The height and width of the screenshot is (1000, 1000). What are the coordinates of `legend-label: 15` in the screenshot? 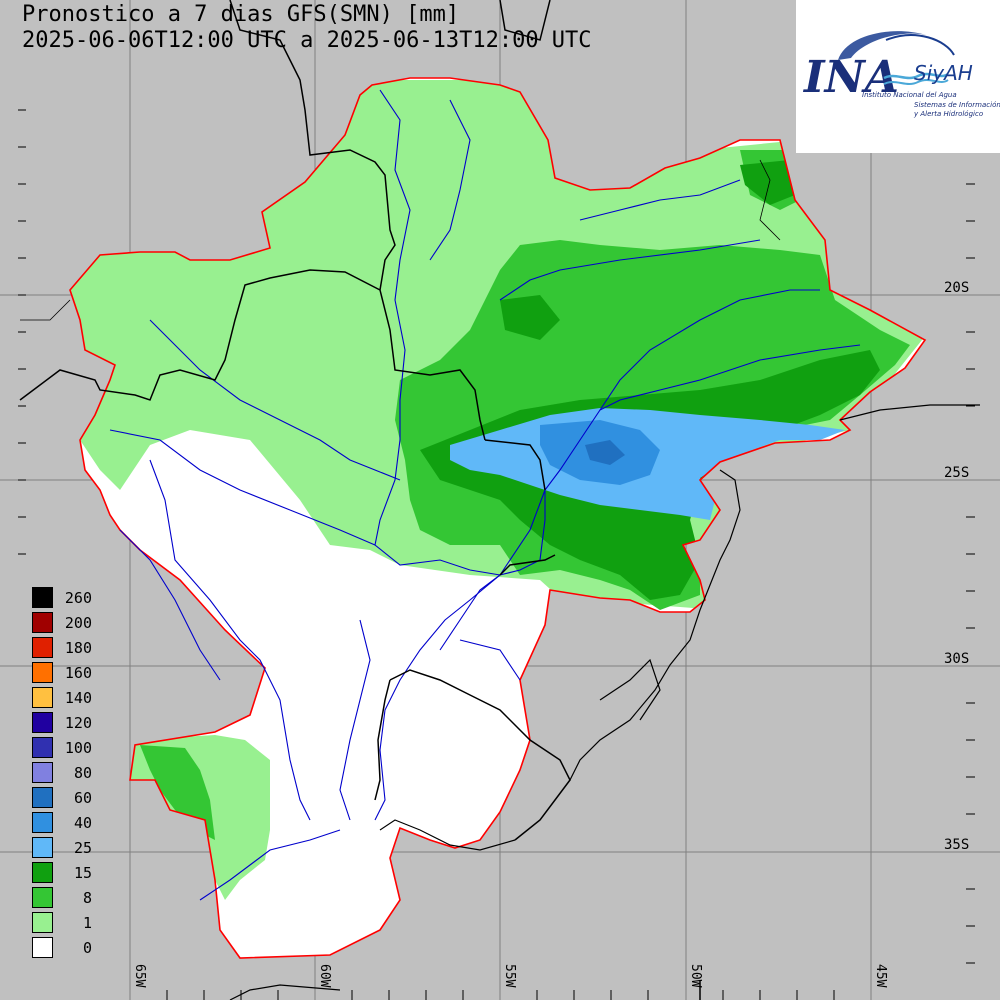 It's located at (82, 873).